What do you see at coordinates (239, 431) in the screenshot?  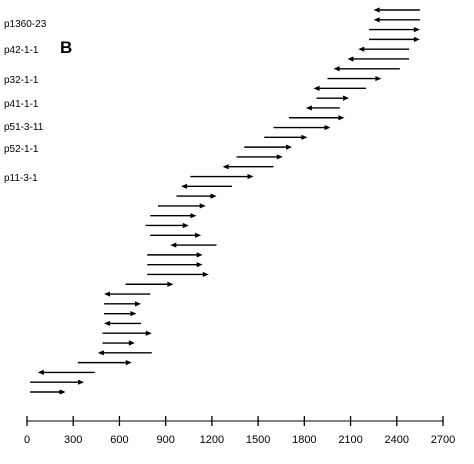 I see `scale-axis: 0 300 600 900 1200 1500 1800 2100 2400 2700` at bounding box center [239, 431].